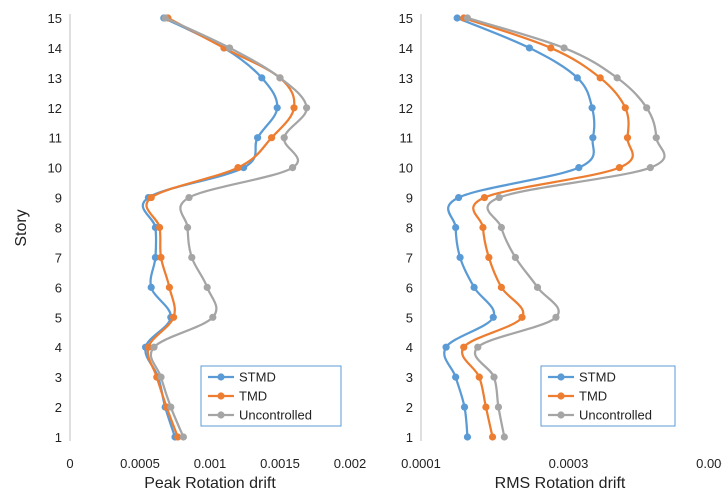 The height and width of the screenshot is (495, 722). What do you see at coordinates (69, 463) in the screenshot?
I see `peak-x-tick-label: 0` at bounding box center [69, 463].